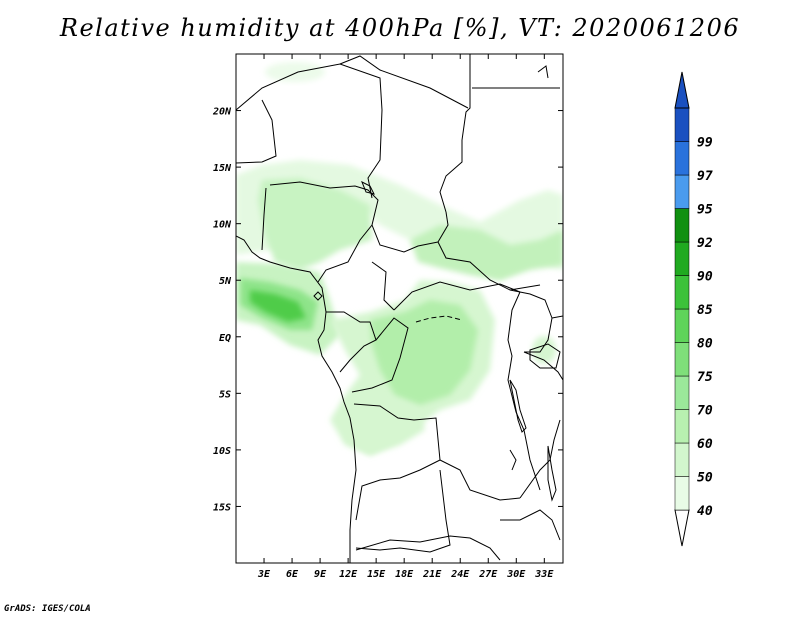 Image resolution: width=800 pixels, height=618 pixels. What do you see at coordinates (428, 548) in the screenshot?
I see `border-namibia` at bounding box center [428, 548].